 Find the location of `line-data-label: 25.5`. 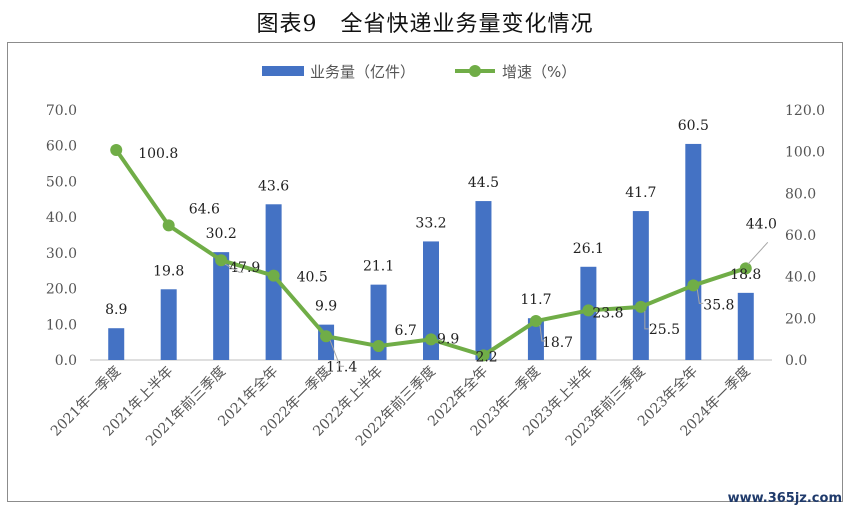

line-data-label: 25.5 is located at coordinates (664, 330).